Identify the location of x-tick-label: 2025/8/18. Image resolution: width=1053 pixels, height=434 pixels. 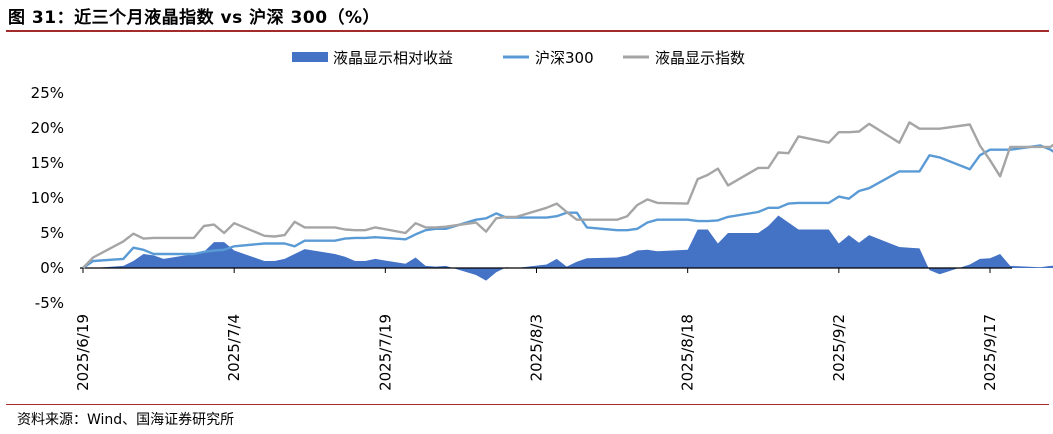
(688, 352).